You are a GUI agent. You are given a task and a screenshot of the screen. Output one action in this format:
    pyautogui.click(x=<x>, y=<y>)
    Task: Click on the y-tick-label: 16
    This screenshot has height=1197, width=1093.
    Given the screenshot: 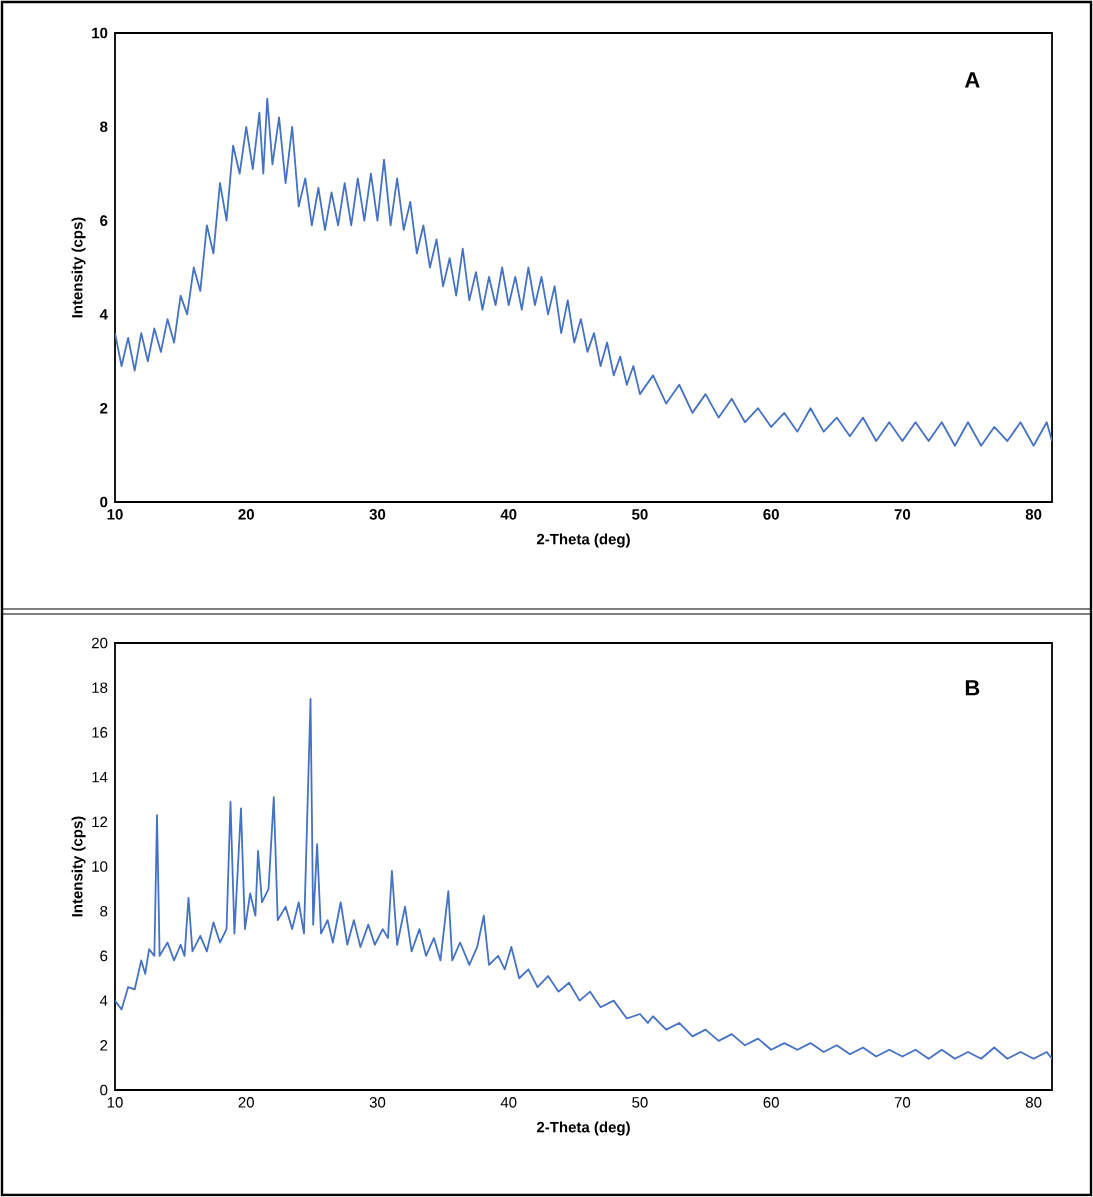 What is the action you would take?
    pyautogui.click(x=100, y=732)
    